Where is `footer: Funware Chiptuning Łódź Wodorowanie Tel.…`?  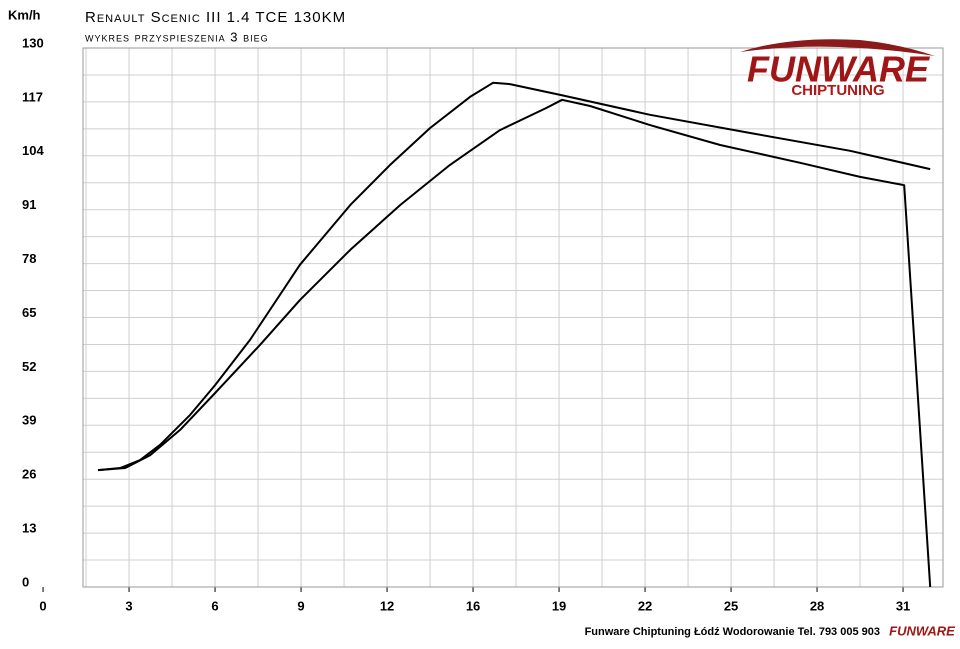 footer: Funware Chiptuning Łódź Wodorowanie Tel.… is located at coordinates (732, 632).